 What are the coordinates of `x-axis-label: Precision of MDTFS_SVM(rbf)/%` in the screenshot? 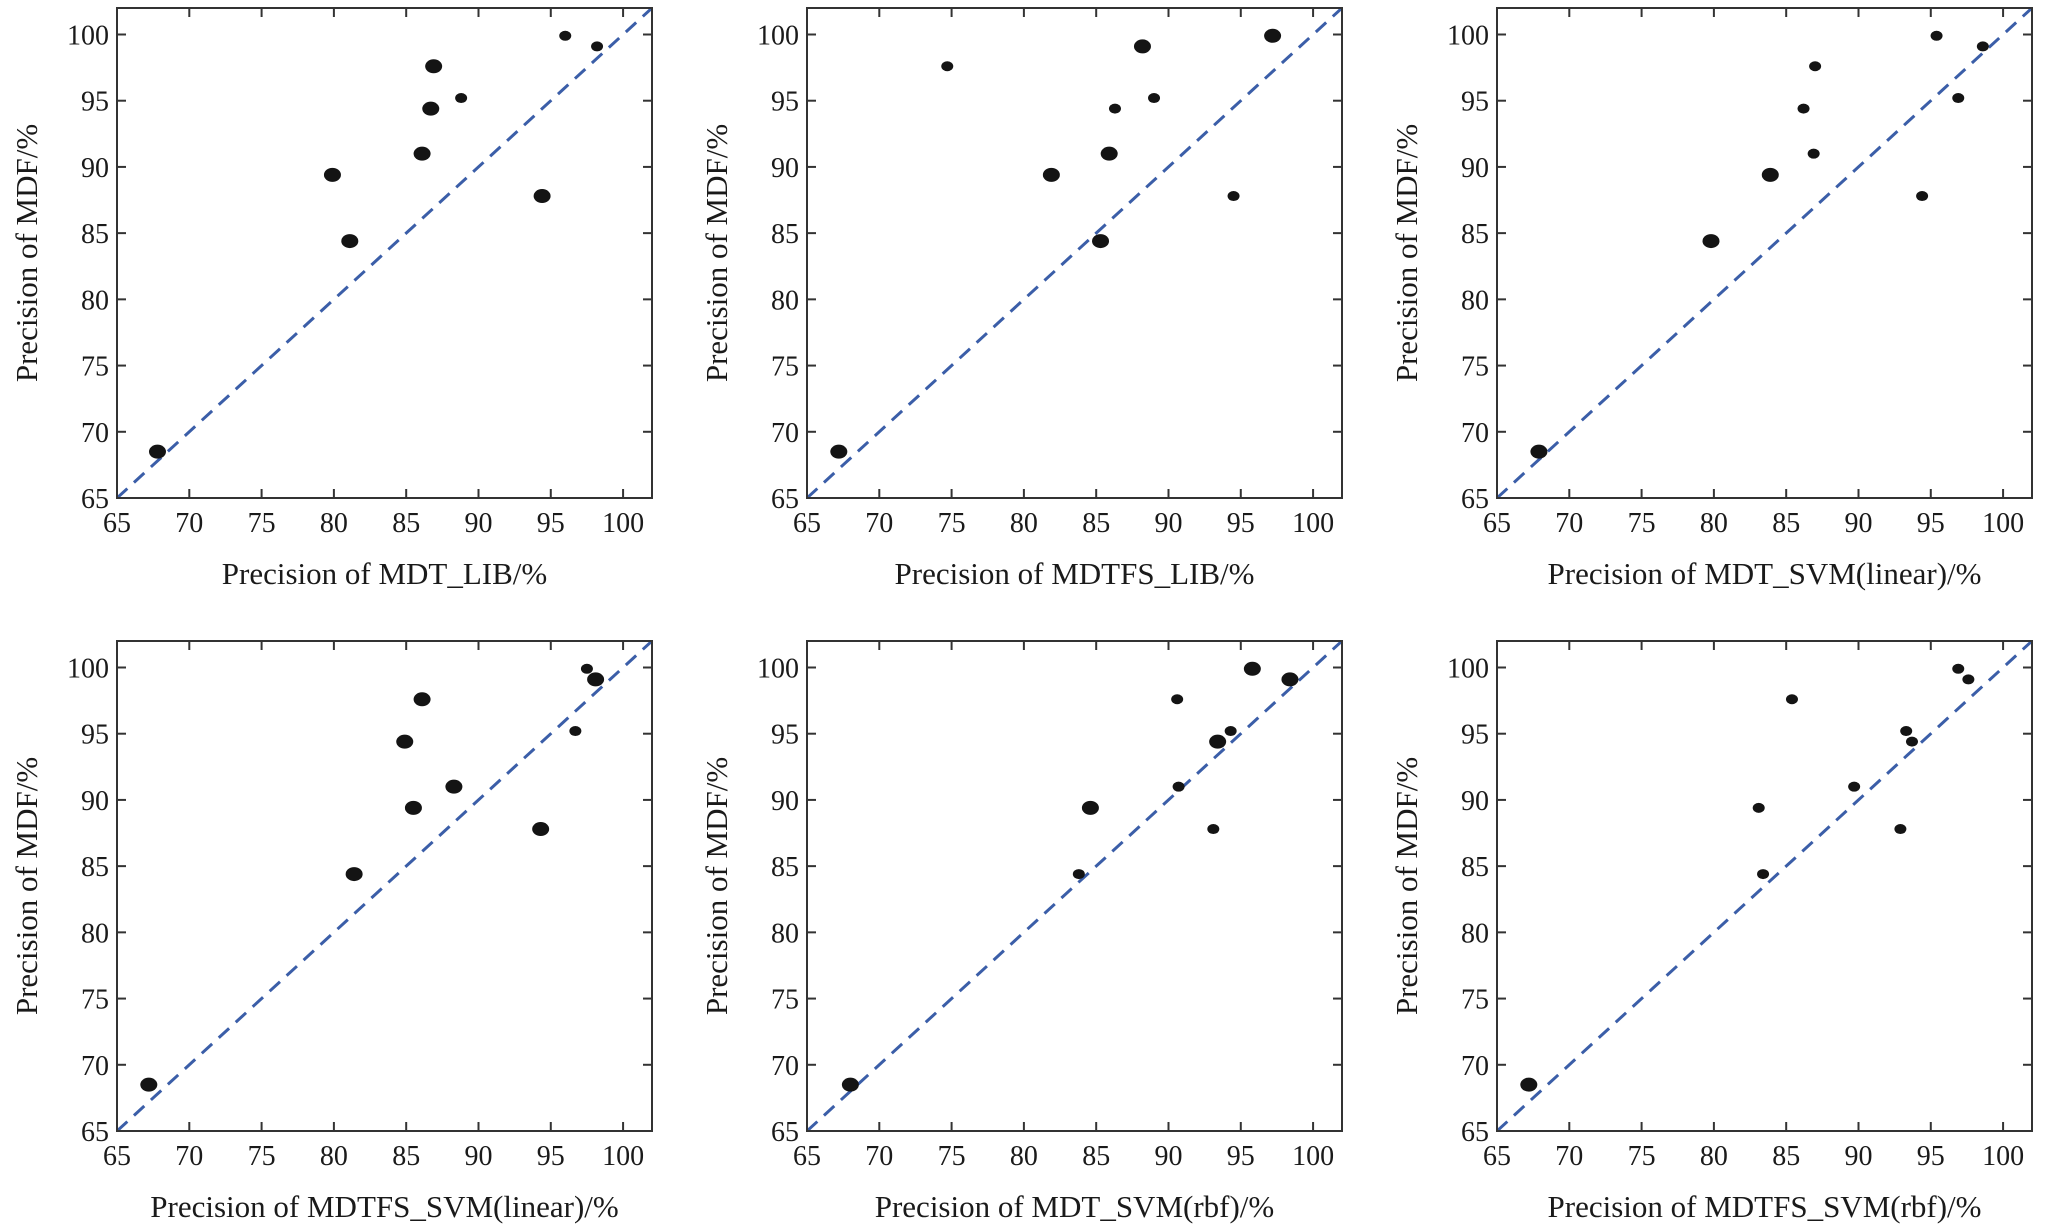 It's located at (1765, 1206).